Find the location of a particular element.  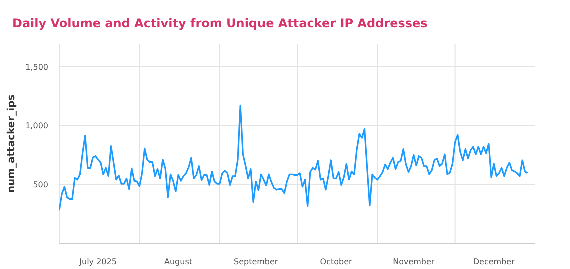

y-tick-label: 1,000 is located at coordinates (37, 126).